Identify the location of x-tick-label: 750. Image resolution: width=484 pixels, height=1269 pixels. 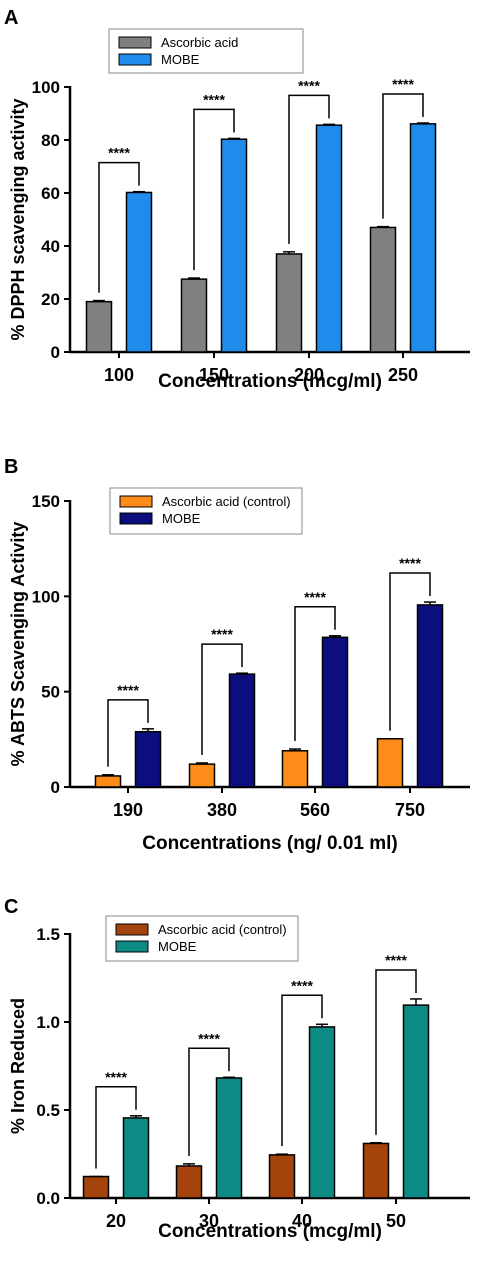
(410, 810).